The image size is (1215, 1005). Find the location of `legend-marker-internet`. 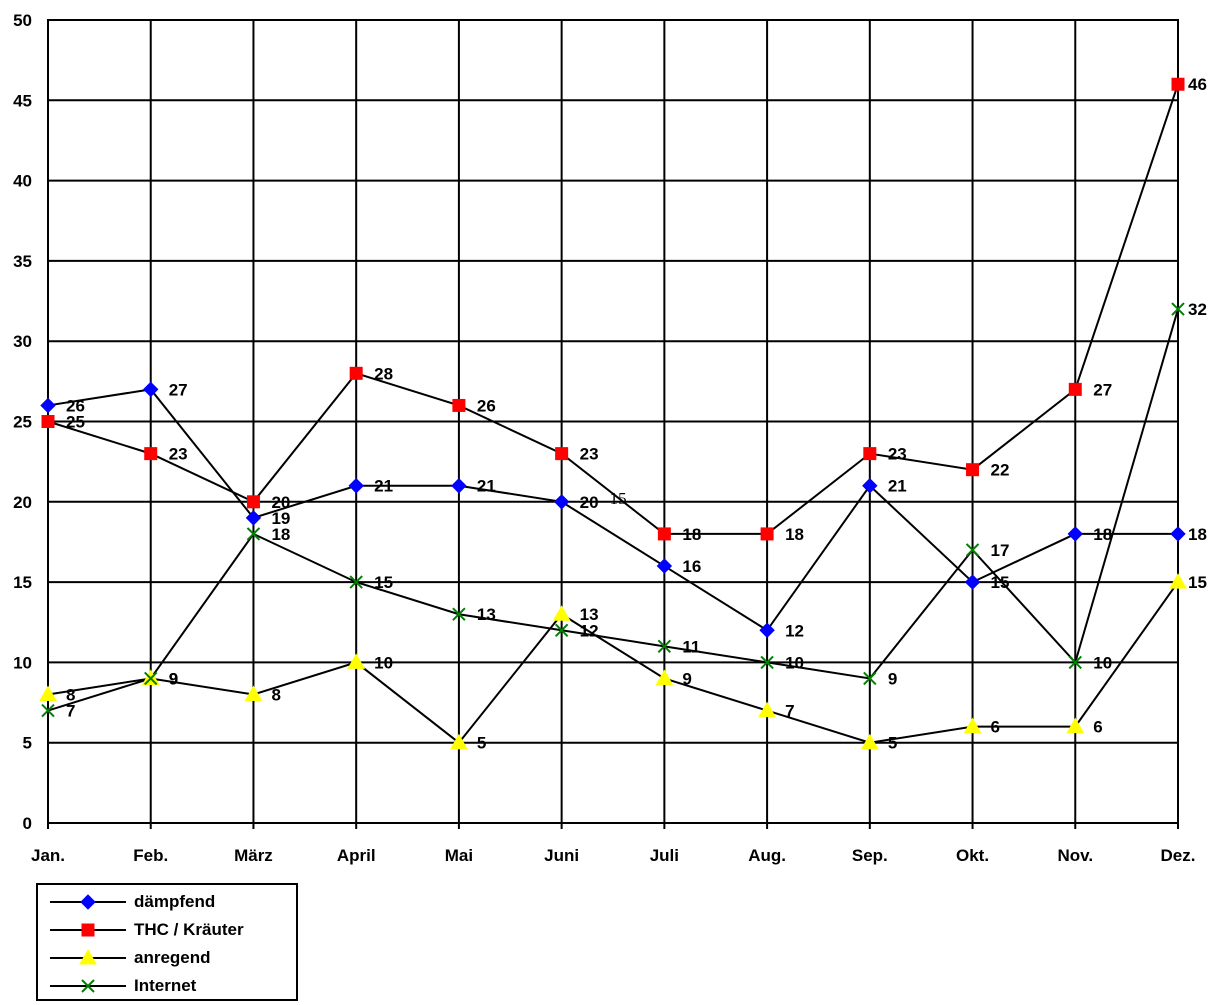

legend-marker-internet is located at coordinates (88, 986).